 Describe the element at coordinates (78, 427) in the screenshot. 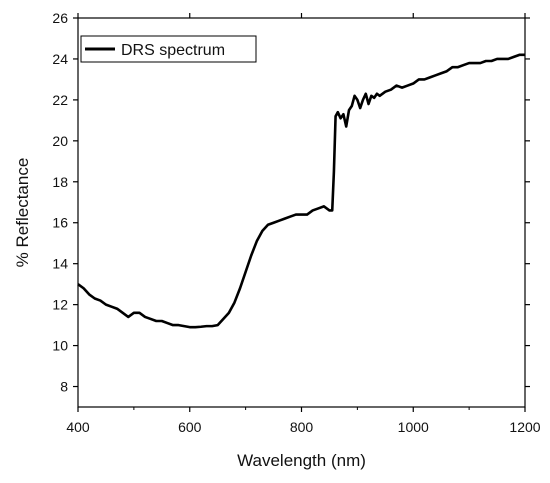

I see `x-tick-label-400: 400` at that location.